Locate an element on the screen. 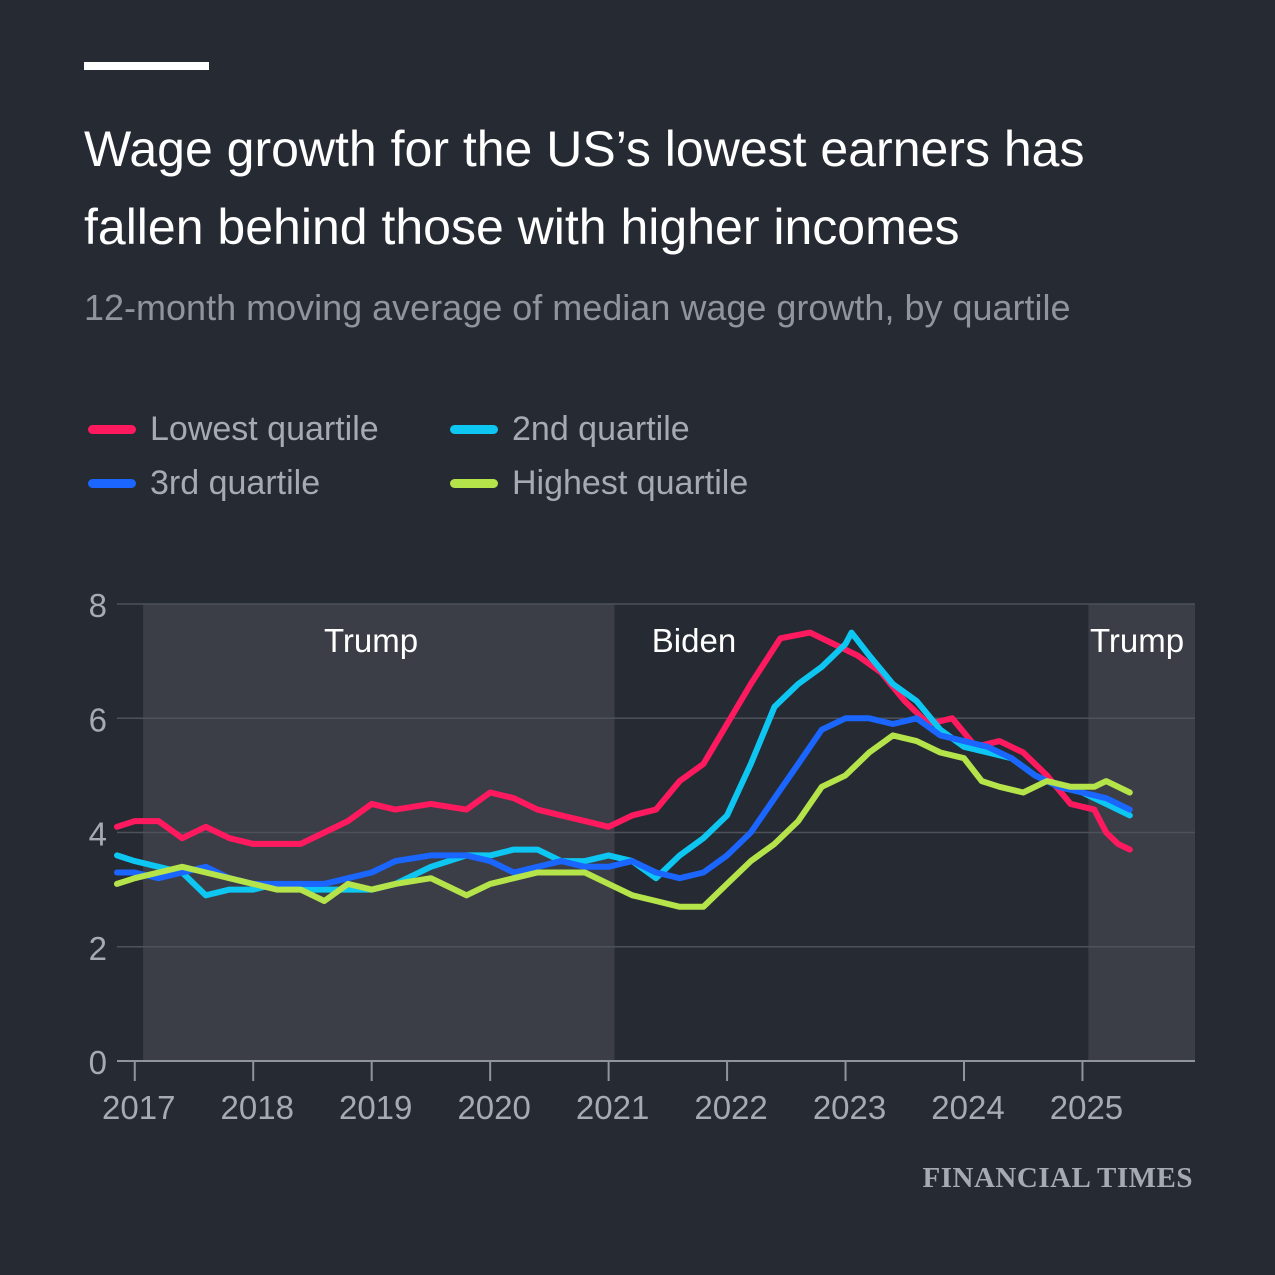  legend-swatch-highest is located at coordinates (474, 483).